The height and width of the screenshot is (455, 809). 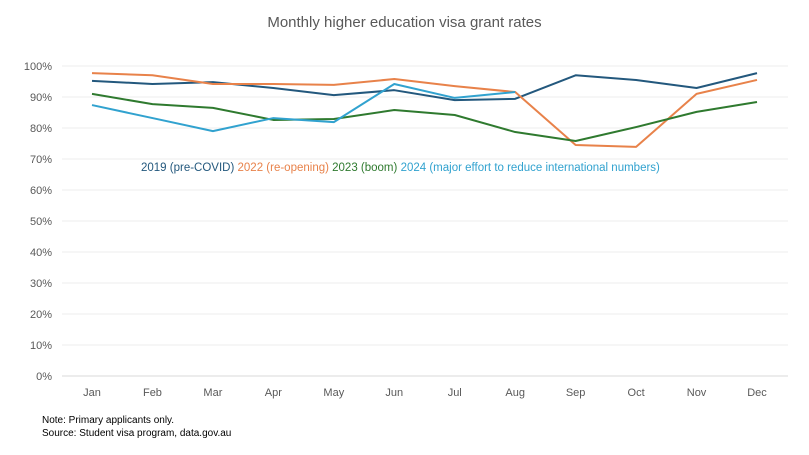 I want to click on x-tick-label: Nov, so click(x=697, y=393).